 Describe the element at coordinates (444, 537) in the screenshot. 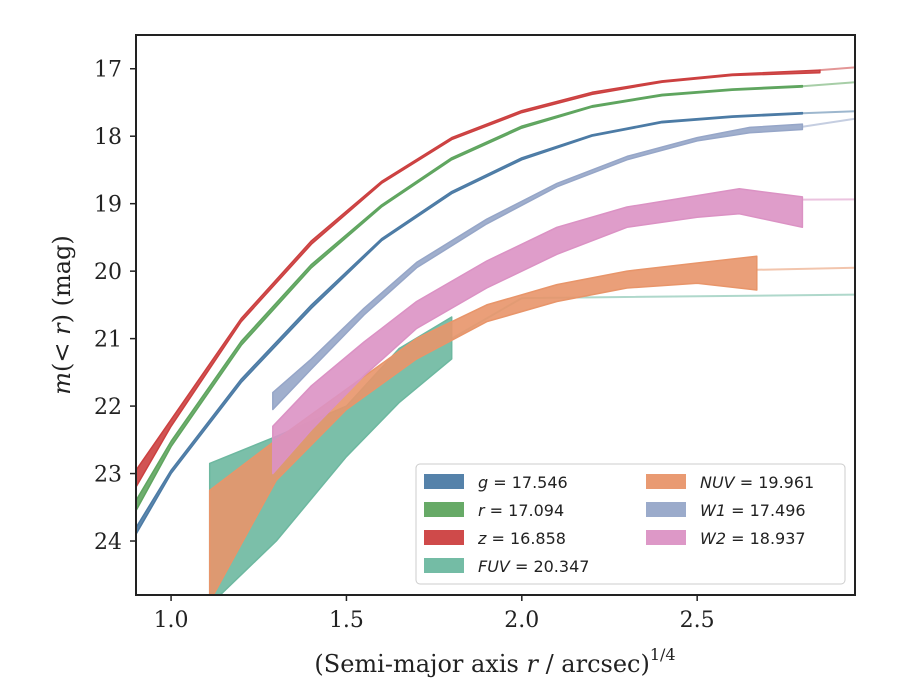

I see `legend-swatch-z` at that location.